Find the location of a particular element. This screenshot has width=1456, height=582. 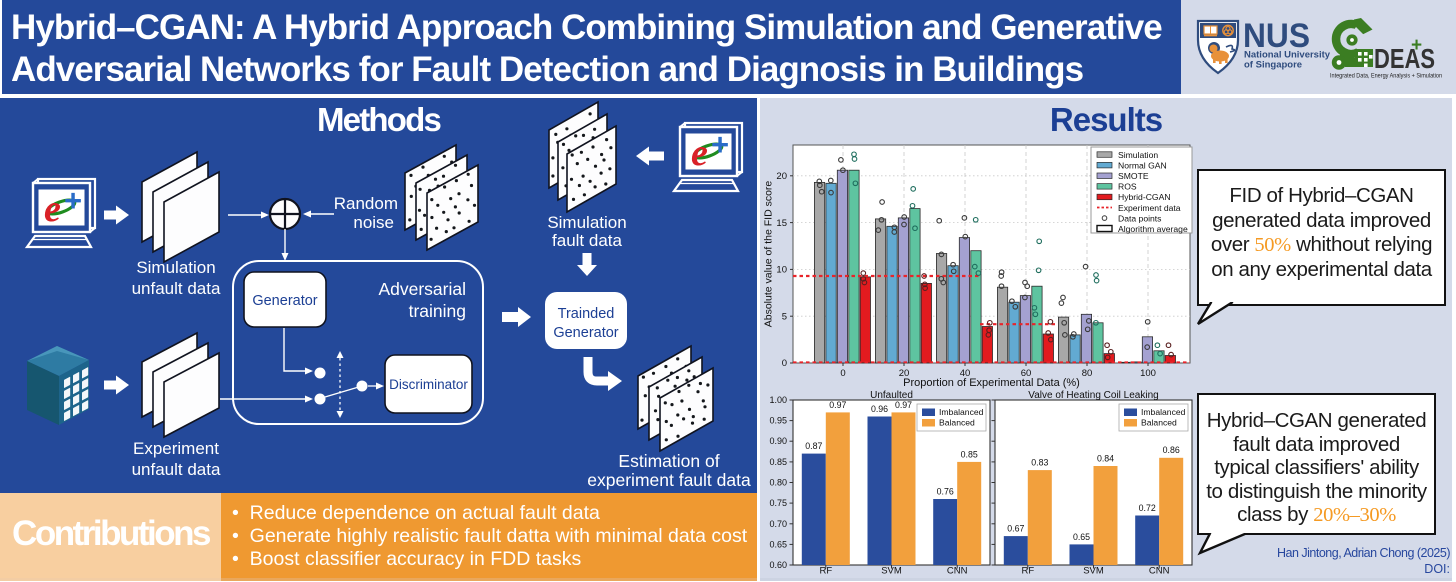

svg-text: 0.87 is located at coordinates (813, 446).